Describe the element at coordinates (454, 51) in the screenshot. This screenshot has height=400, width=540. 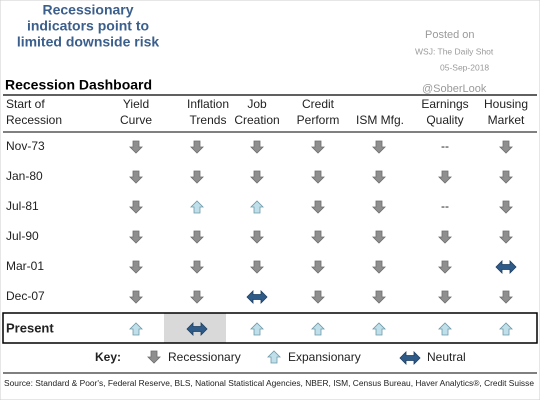
I see `posted-source: WSJ: The Daily Shot` at that location.